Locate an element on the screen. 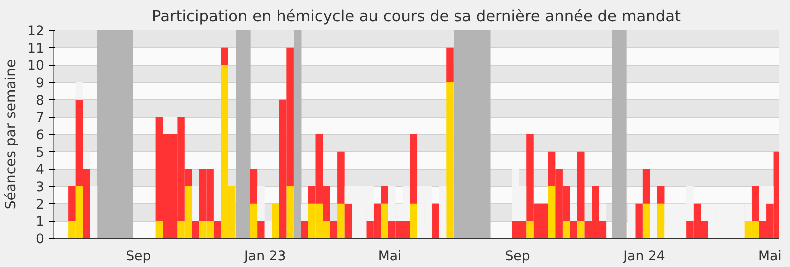 This screenshot has width=790, height=267. y-tick-label: 7 is located at coordinates (40, 118).